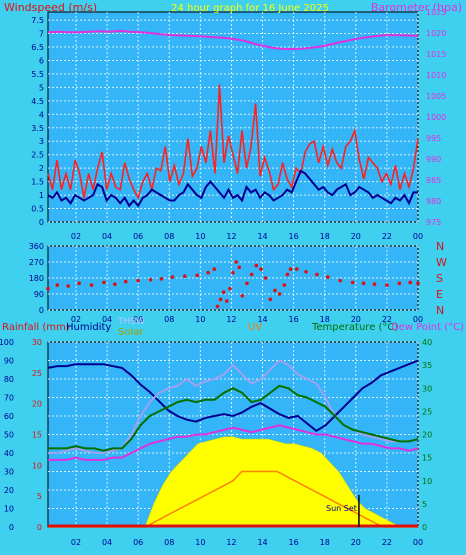  What do you see at coordinates (41, 310) in the screenshot?
I see `p2-left-tick-label: 0` at bounding box center [41, 310].